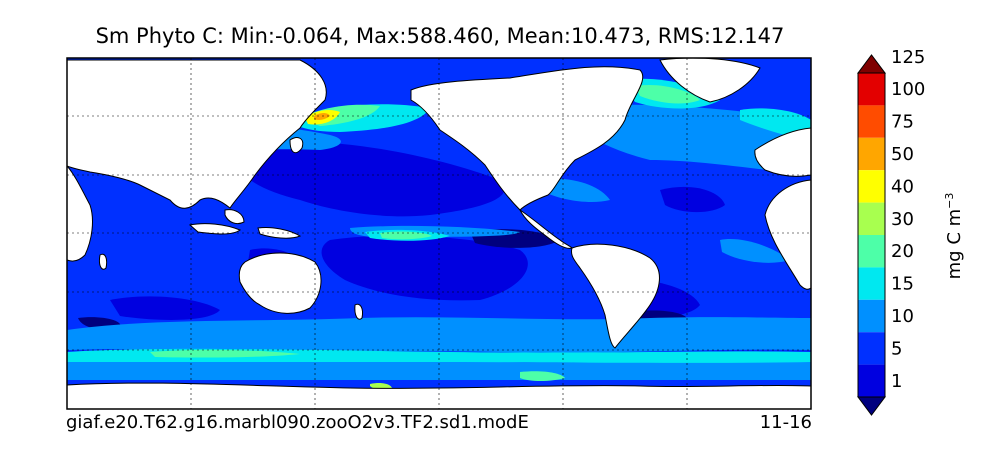 This screenshot has height=464, width=999. Describe the element at coordinates (902, 284) in the screenshot. I see `colorbar-tick-label: 15` at that location.